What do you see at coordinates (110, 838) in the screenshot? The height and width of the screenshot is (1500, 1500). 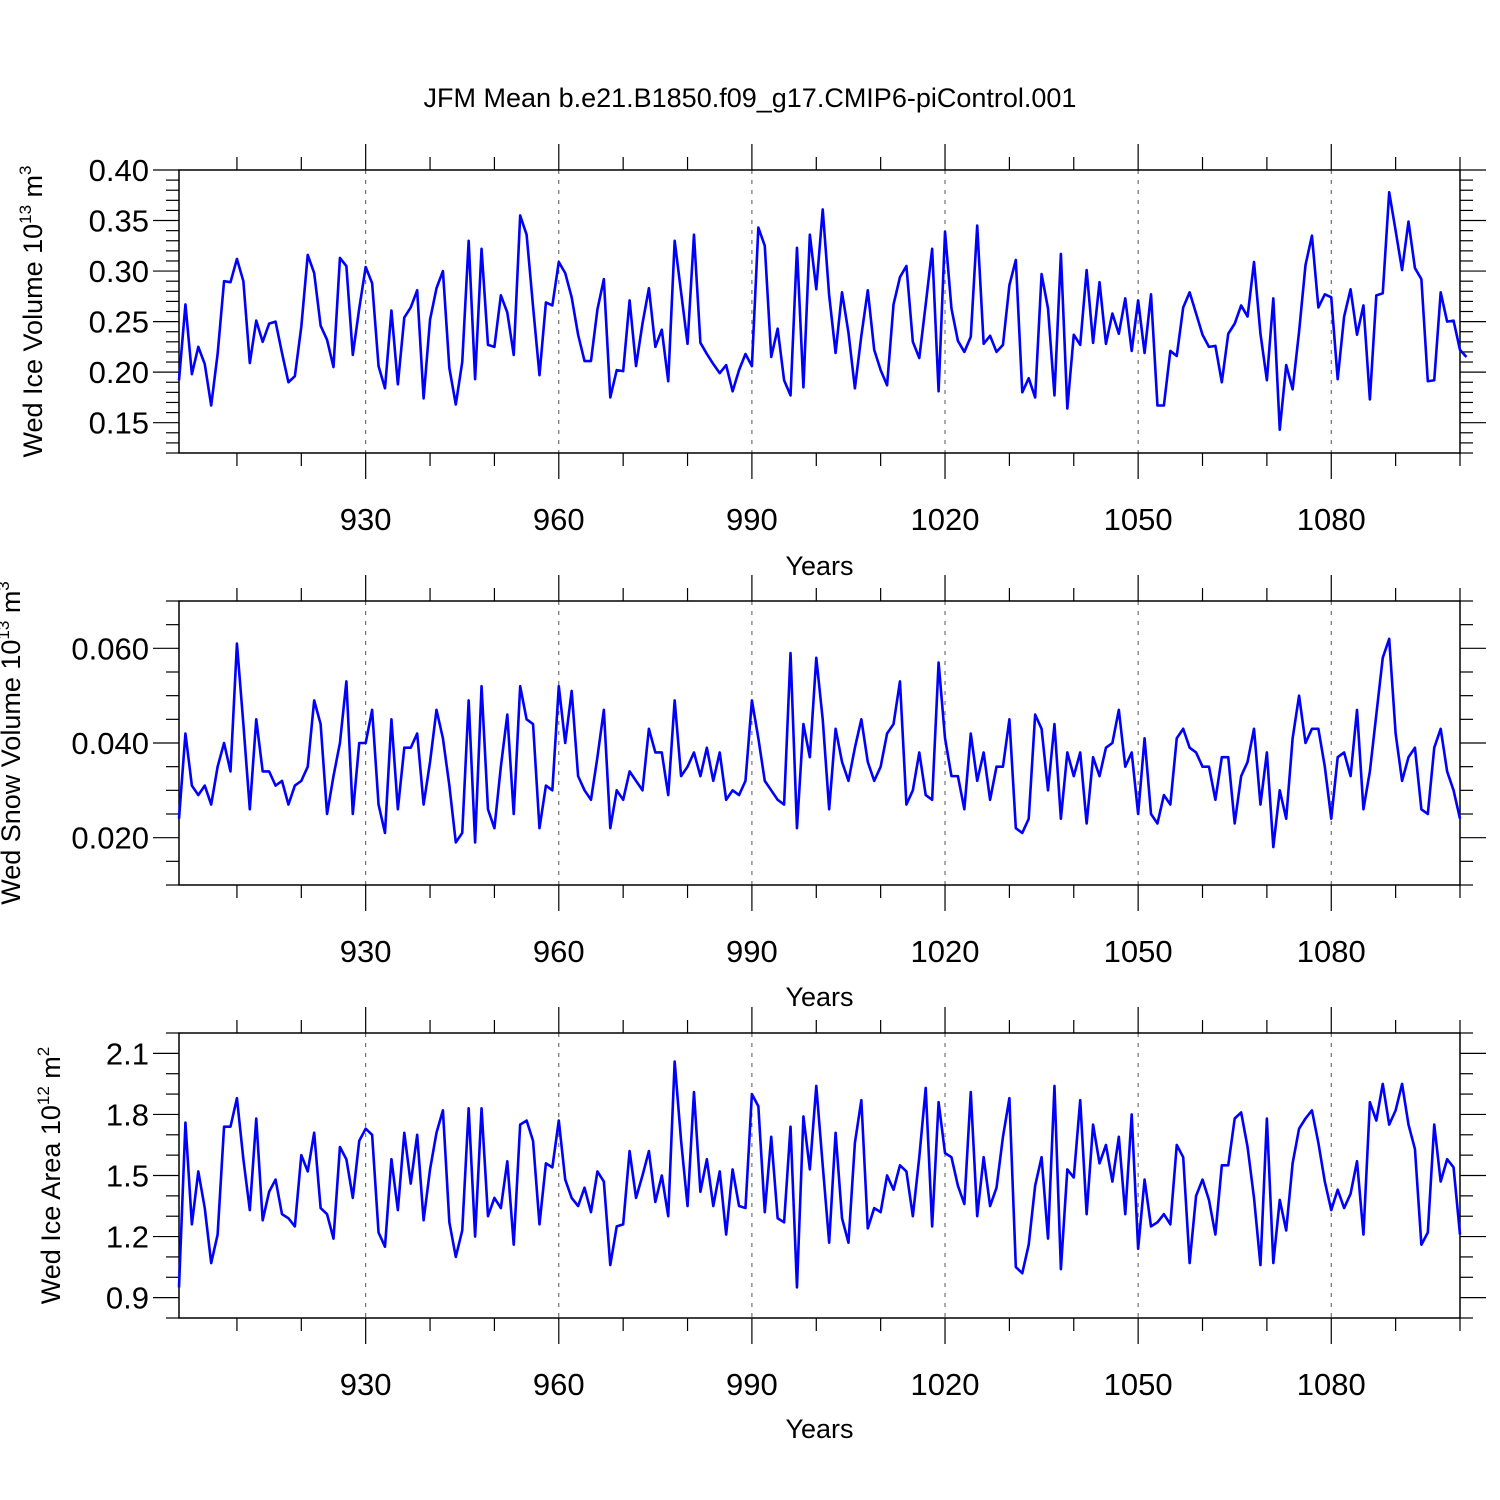 I see `y-tick-label: 0.020` at bounding box center [110, 838].